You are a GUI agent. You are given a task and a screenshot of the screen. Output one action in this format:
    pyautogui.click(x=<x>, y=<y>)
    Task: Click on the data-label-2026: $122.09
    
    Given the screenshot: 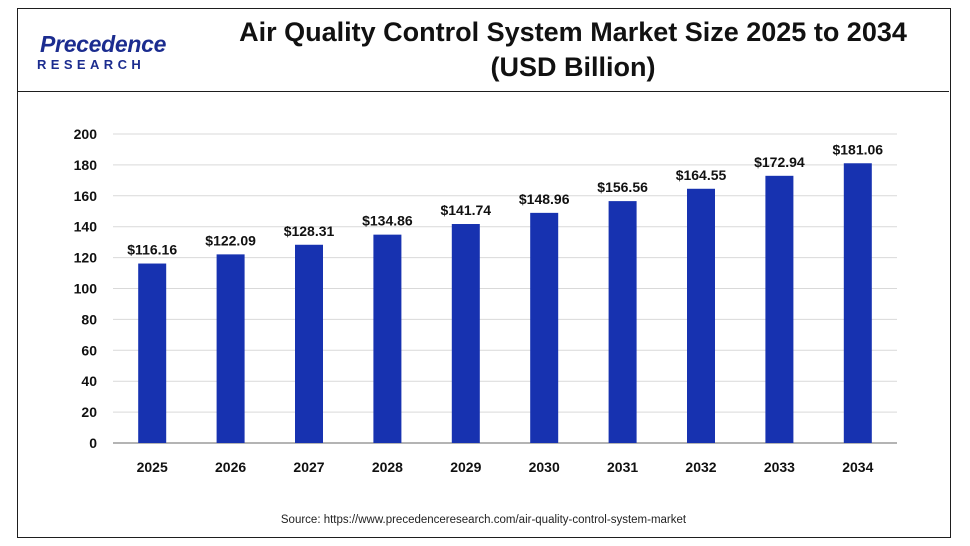 What is the action you would take?
    pyautogui.click(x=230, y=240)
    